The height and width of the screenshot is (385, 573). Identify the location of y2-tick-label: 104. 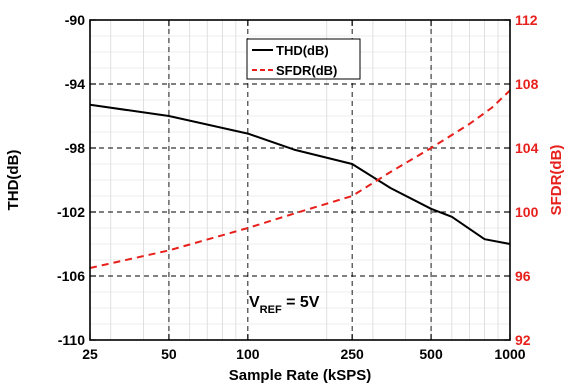
(527, 148).